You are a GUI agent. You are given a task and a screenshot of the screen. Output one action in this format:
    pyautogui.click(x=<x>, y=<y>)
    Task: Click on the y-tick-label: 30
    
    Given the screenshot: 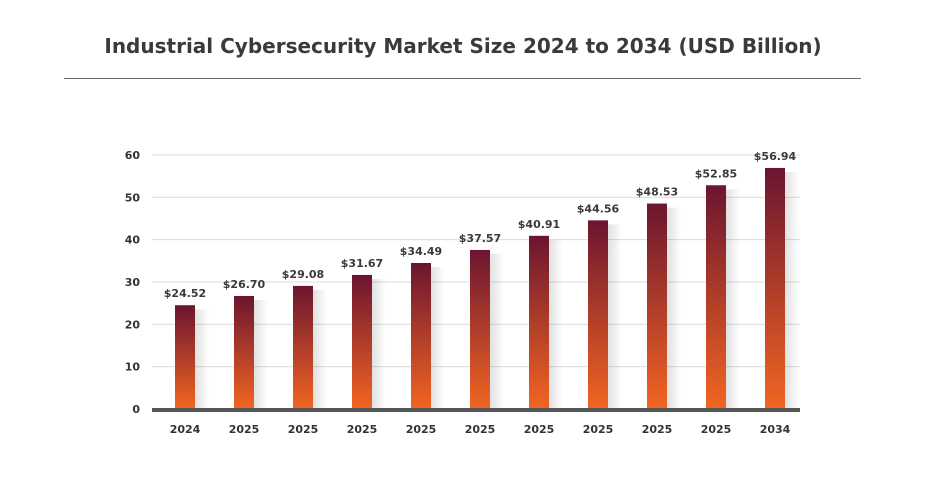 What is the action you would take?
    pyautogui.click(x=133, y=282)
    